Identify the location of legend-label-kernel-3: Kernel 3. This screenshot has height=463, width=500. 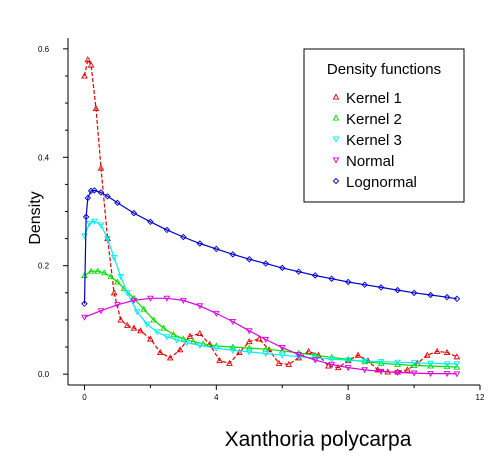
(374, 140).